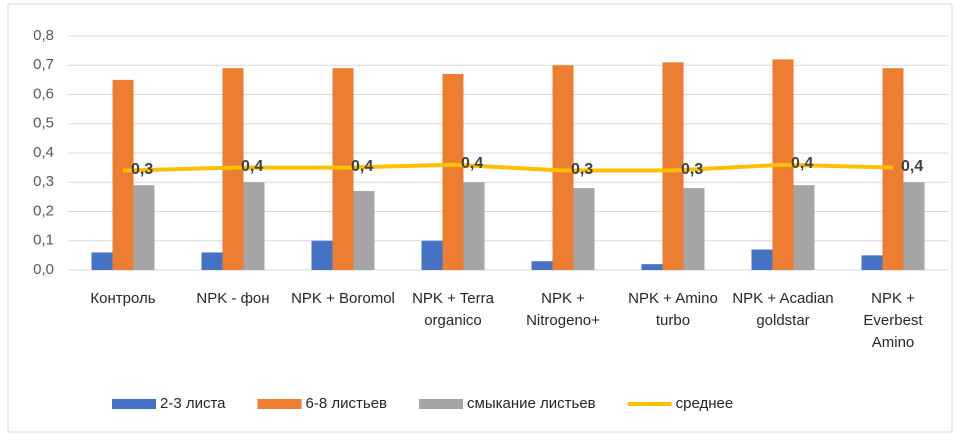  What do you see at coordinates (193, 403) in the screenshot?
I see `legend-label: 2-3 листа` at bounding box center [193, 403].